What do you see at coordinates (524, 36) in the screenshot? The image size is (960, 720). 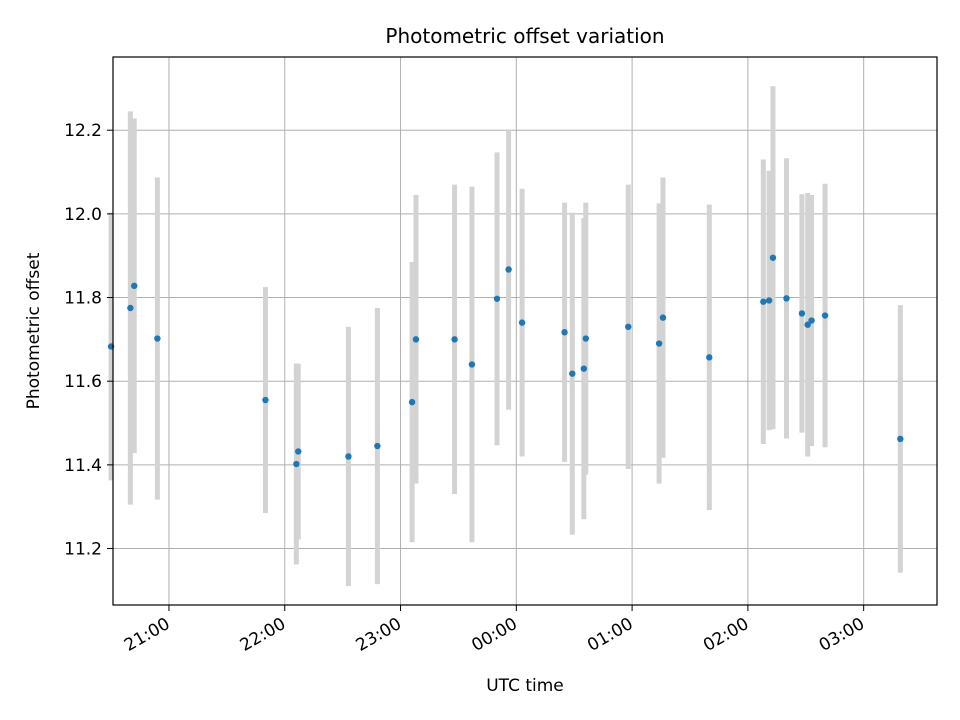 I see `chart-title: Photometric offset variation` at bounding box center [524, 36].